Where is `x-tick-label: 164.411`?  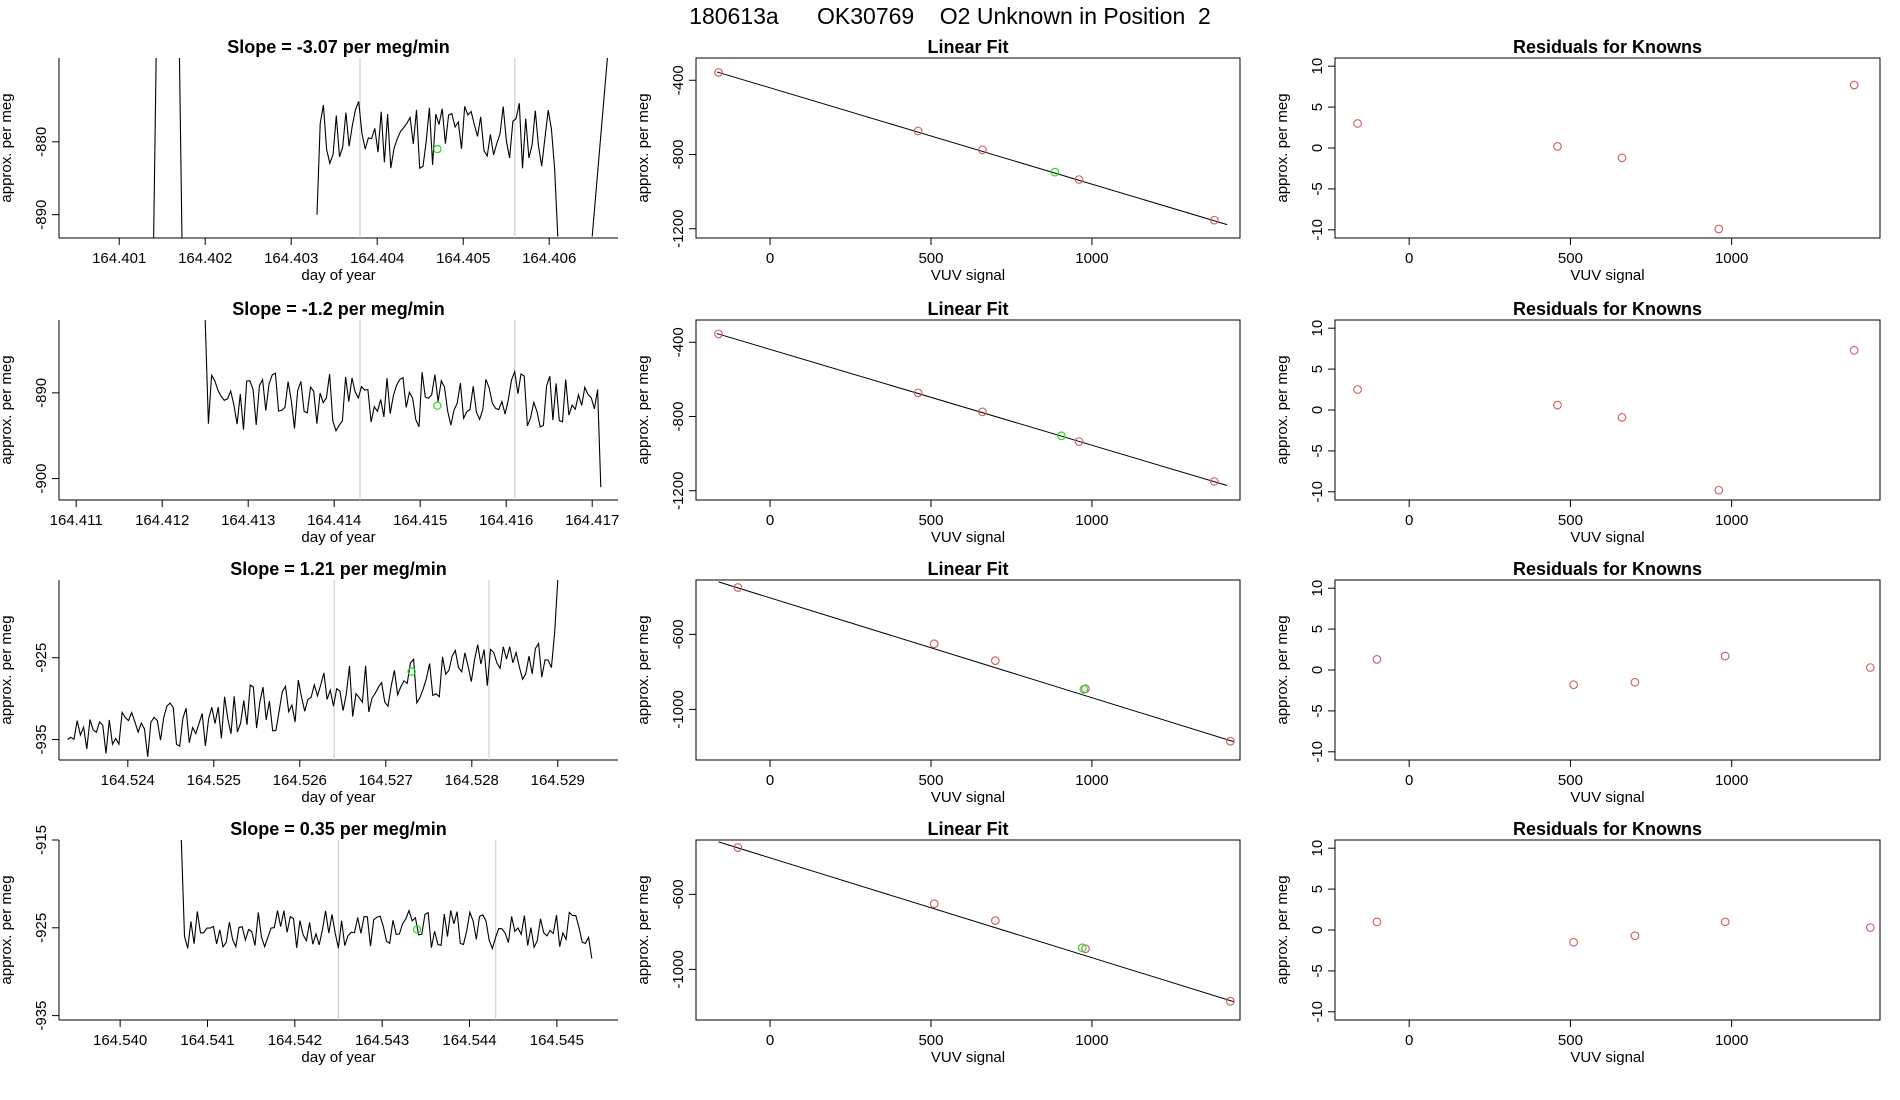 x-tick-label: 164.411 is located at coordinates (76, 520).